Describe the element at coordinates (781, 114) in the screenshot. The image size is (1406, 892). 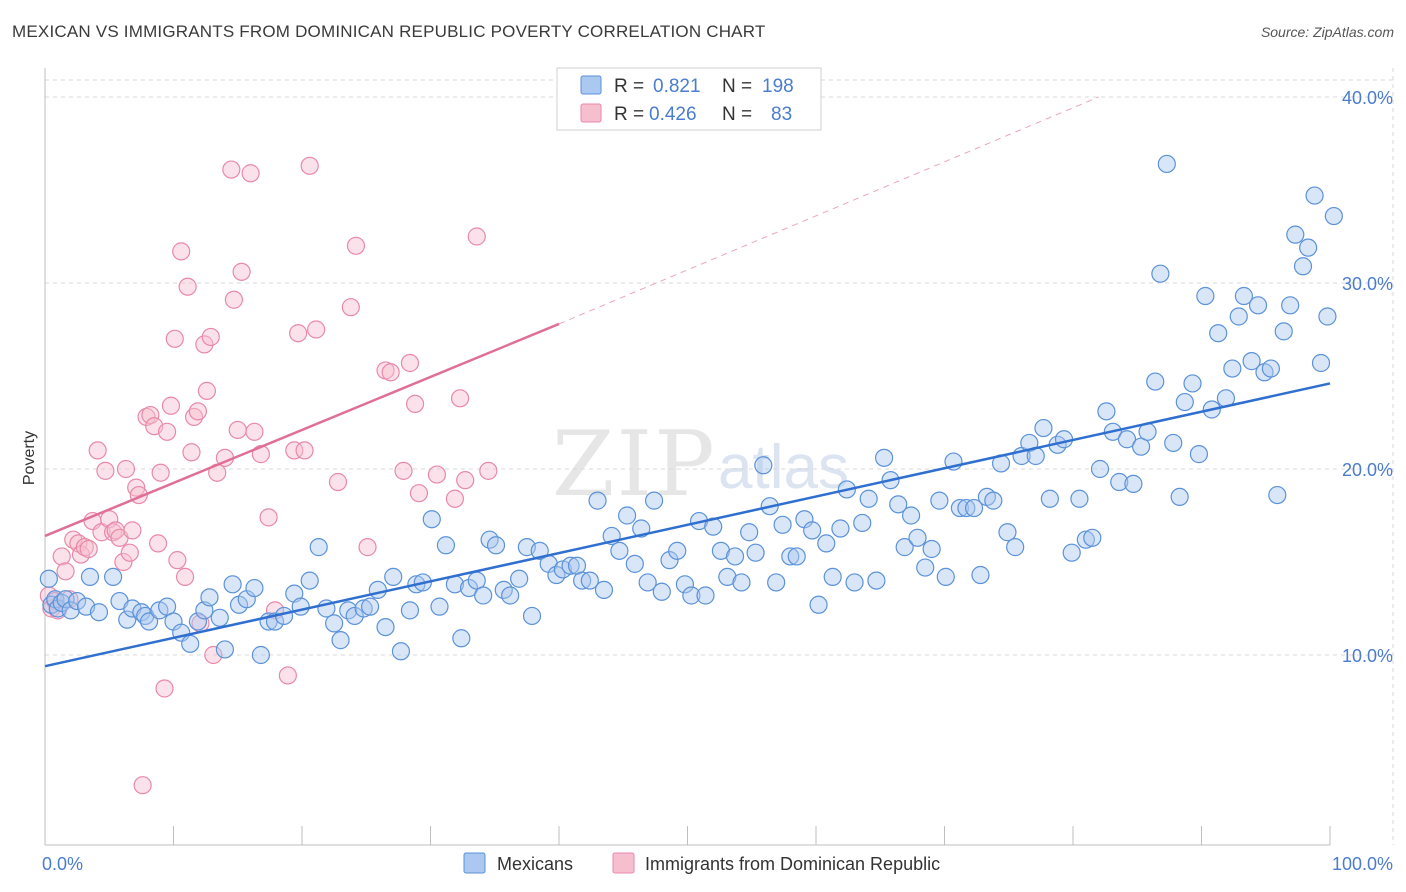
I see `legend-n-value: 83` at that location.